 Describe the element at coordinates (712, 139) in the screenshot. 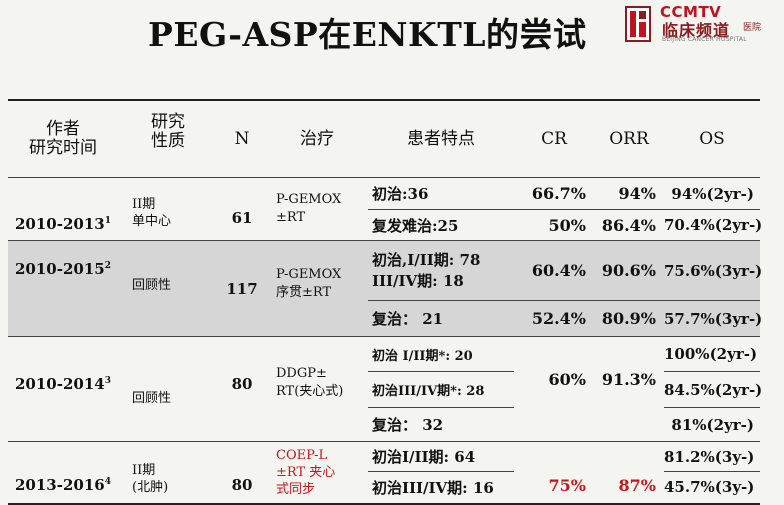

I see `header-os: OS` at that location.